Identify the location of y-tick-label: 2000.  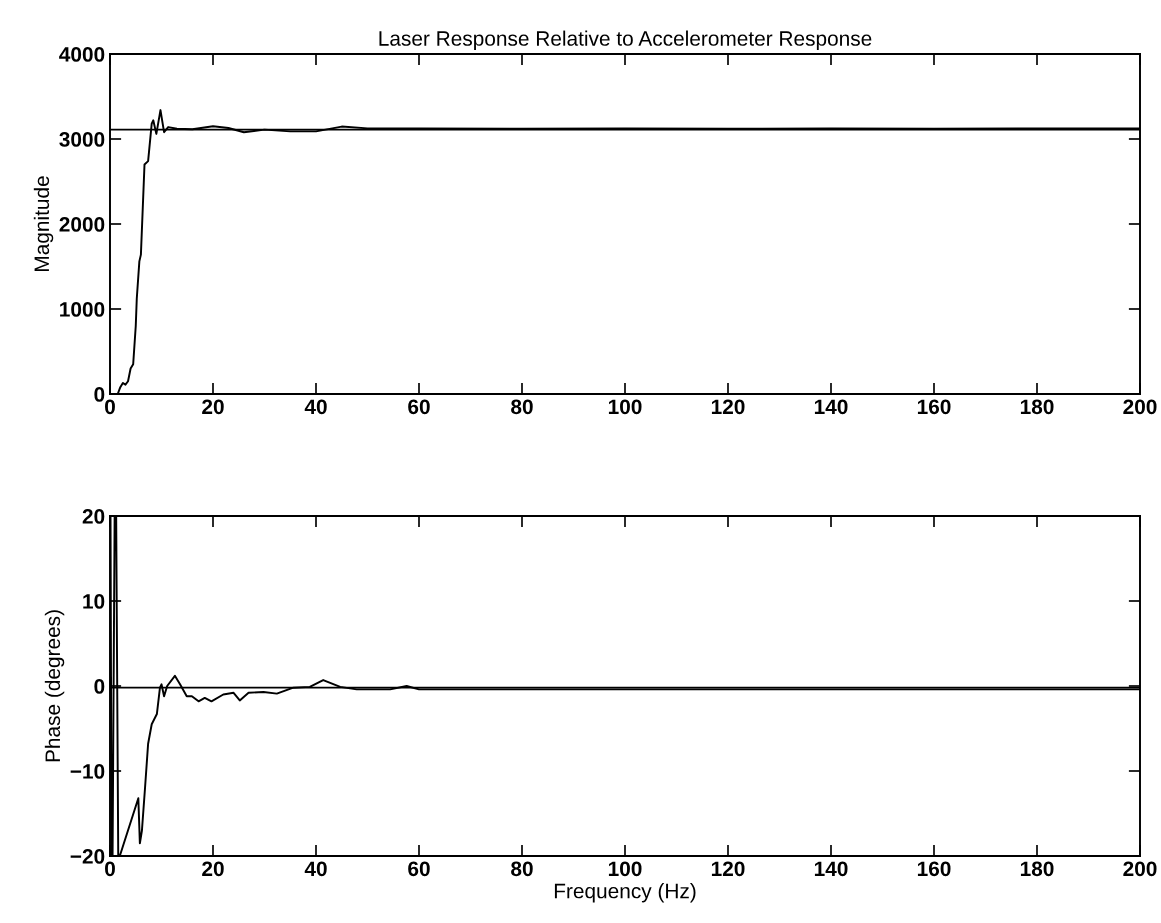
(82, 224).